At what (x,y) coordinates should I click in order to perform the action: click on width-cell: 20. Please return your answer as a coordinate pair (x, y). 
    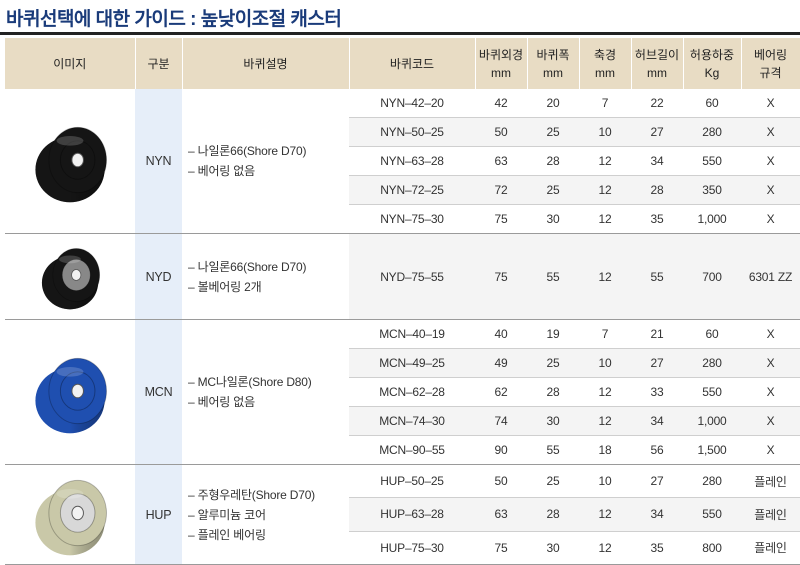
    Looking at the image, I should click on (553, 103).